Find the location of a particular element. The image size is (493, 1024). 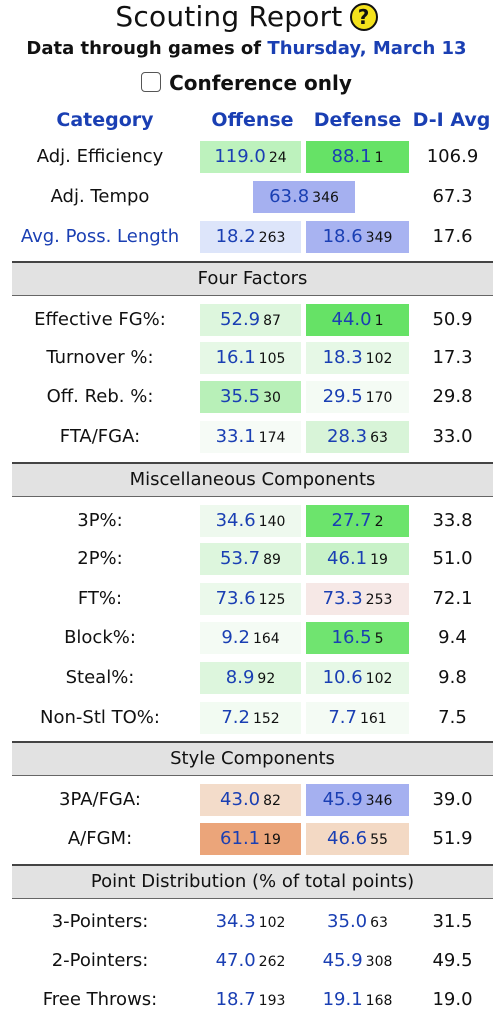

row-label: Turnover %: is located at coordinates (100, 357).